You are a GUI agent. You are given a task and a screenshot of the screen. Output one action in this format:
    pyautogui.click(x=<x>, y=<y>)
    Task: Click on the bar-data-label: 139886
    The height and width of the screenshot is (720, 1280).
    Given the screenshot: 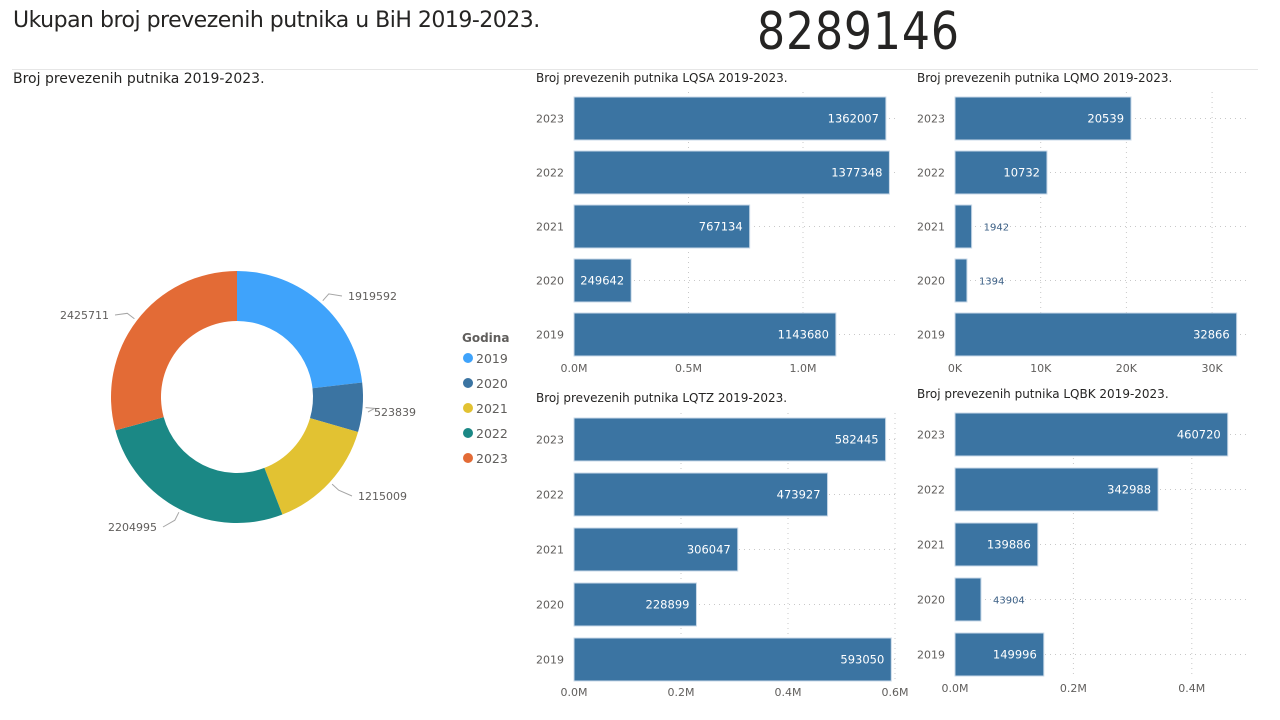 What is the action you would take?
    pyautogui.click(x=1009, y=545)
    